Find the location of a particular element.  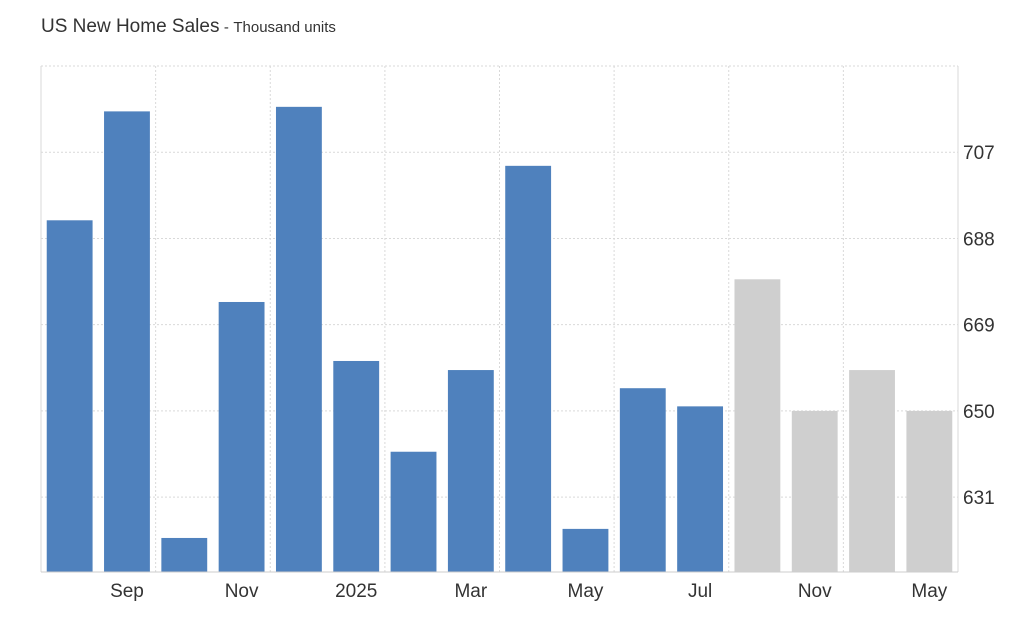

chart-subtitle: Thousand units is located at coordinates (284, 27).